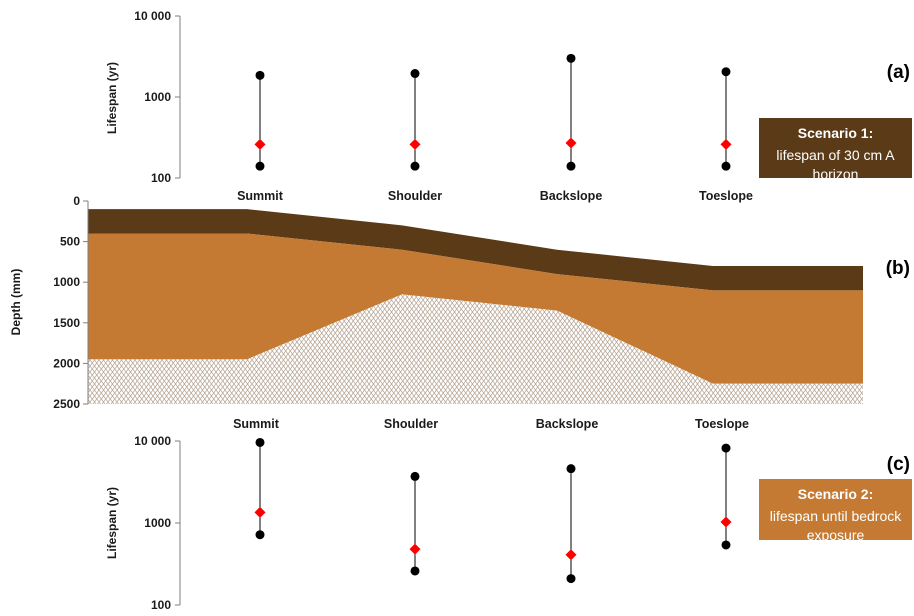 The height and width of the screenshot is (616, 914). I want to click on panel-label: (a), so click(898, 72).